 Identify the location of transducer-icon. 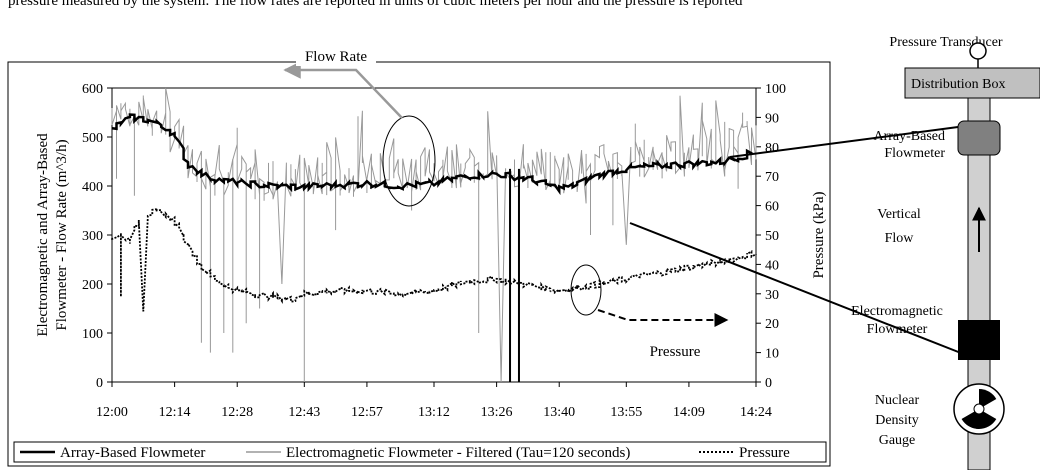
(978, 51).